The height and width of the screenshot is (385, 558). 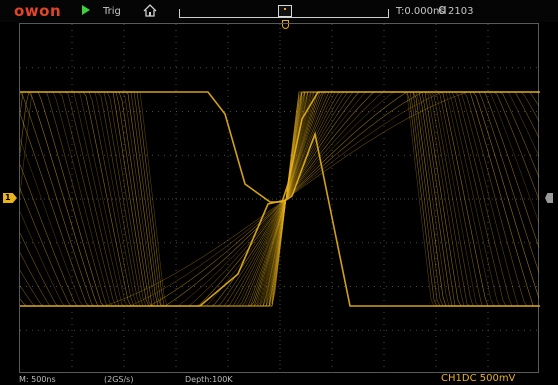 What do you see at coordinates (37, 379) in the screenshot?
I see `timebase-readout: M: 500ns` at bounding box center [37, 379].